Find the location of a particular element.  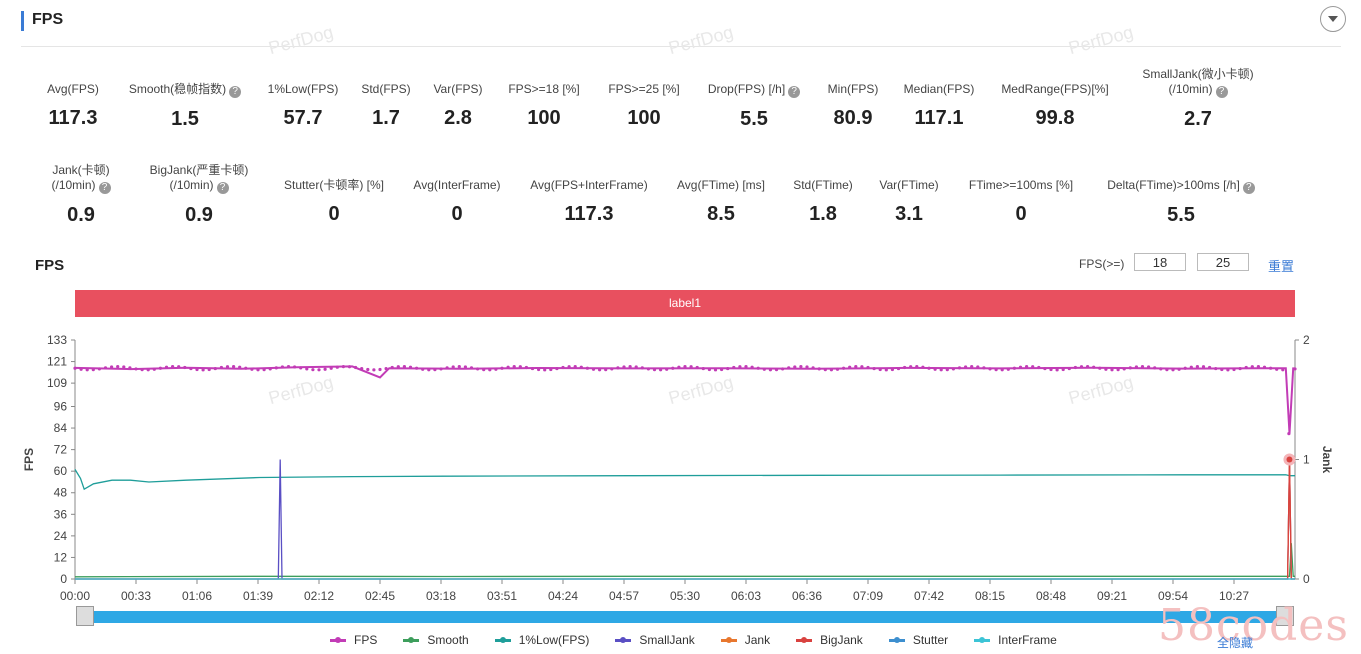

legend-item-bigjank: BigJank is located at coordinates (829, 640).